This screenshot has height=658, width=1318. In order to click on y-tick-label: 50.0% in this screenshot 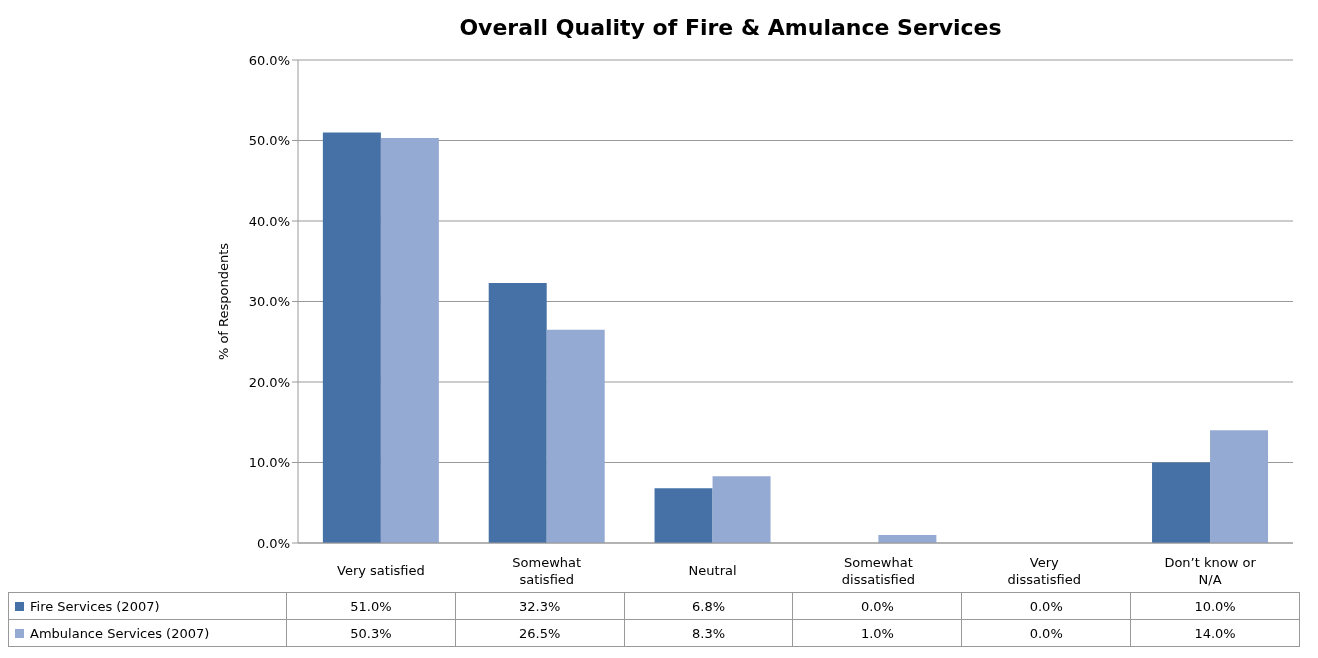, I will do `click(269, 141)`.